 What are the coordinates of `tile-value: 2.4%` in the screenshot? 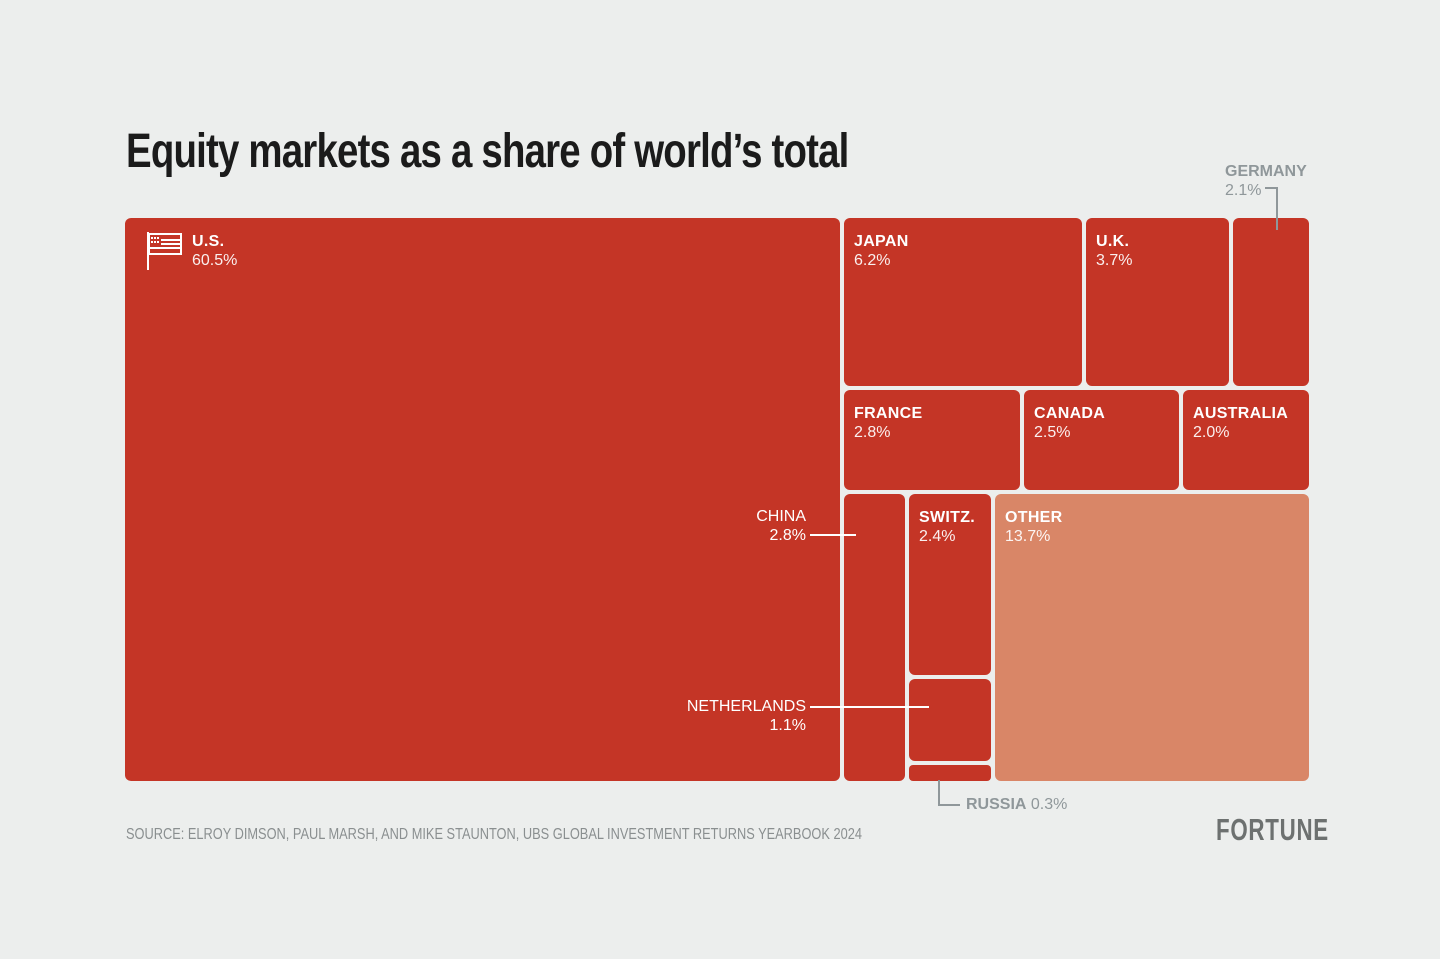 It's located at (937, 536).